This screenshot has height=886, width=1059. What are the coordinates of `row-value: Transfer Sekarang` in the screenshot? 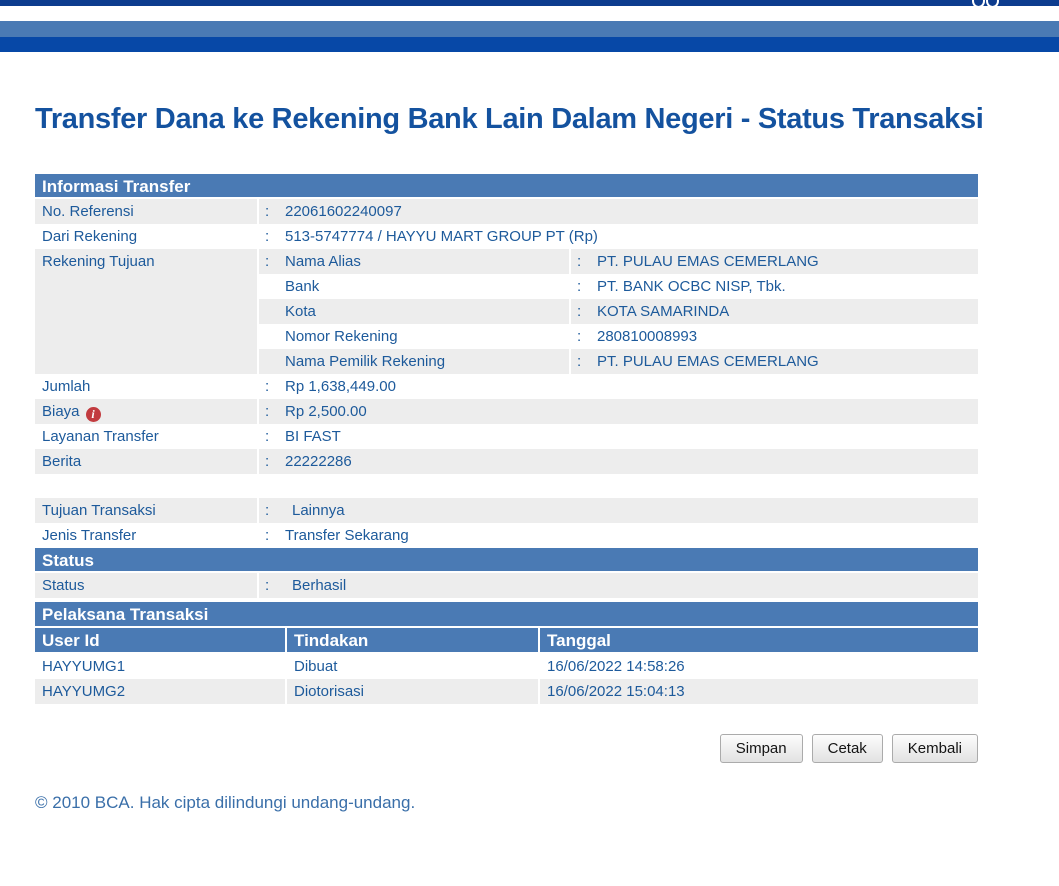 It's located at (347, 535).